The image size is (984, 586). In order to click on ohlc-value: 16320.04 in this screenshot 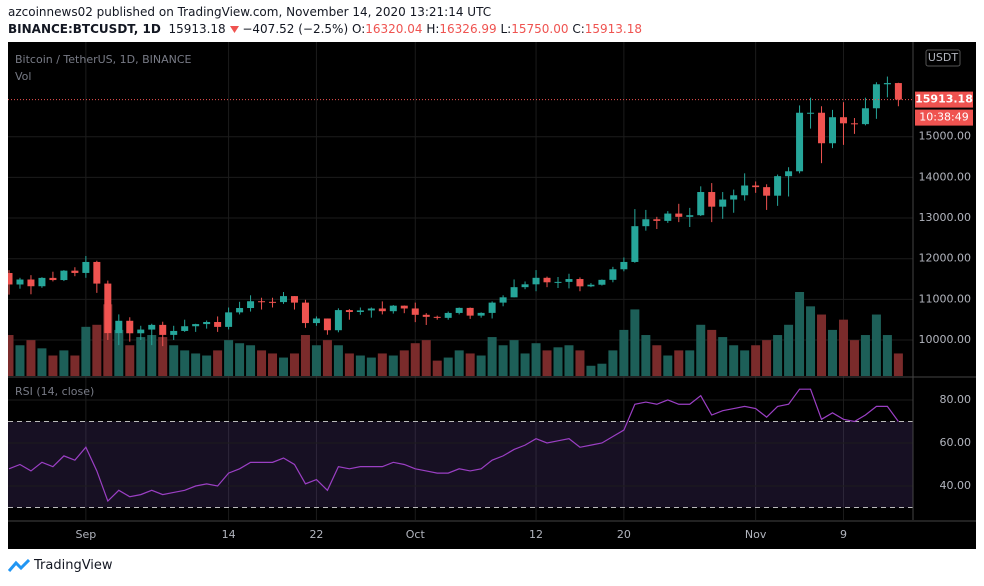, I will do `click(394, 29)`.